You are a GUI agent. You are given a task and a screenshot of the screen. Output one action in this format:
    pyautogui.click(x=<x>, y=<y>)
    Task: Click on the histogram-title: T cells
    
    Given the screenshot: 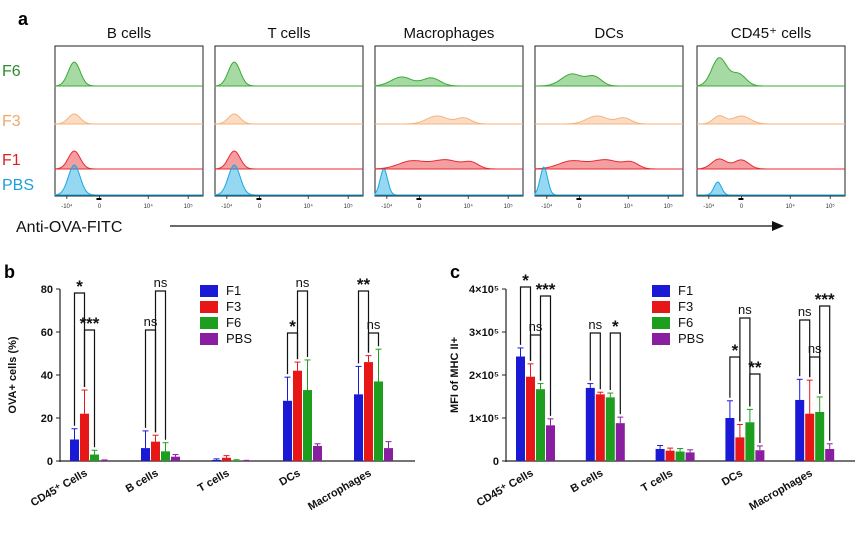 What is the action you would take?
    pyautogui.click(x=288, y=33)
    